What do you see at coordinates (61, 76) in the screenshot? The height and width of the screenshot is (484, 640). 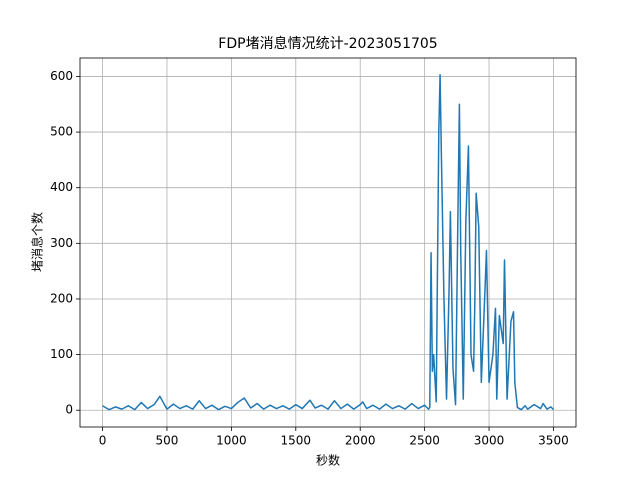 I see `y-tick-label: 600` at bounding box center [61, 76].